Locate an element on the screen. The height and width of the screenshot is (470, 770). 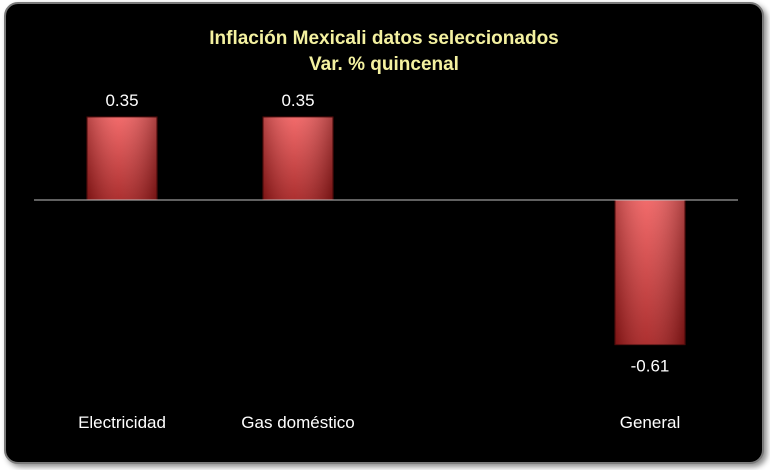
data-label: -0.61 is located at coordinates (650, 366).